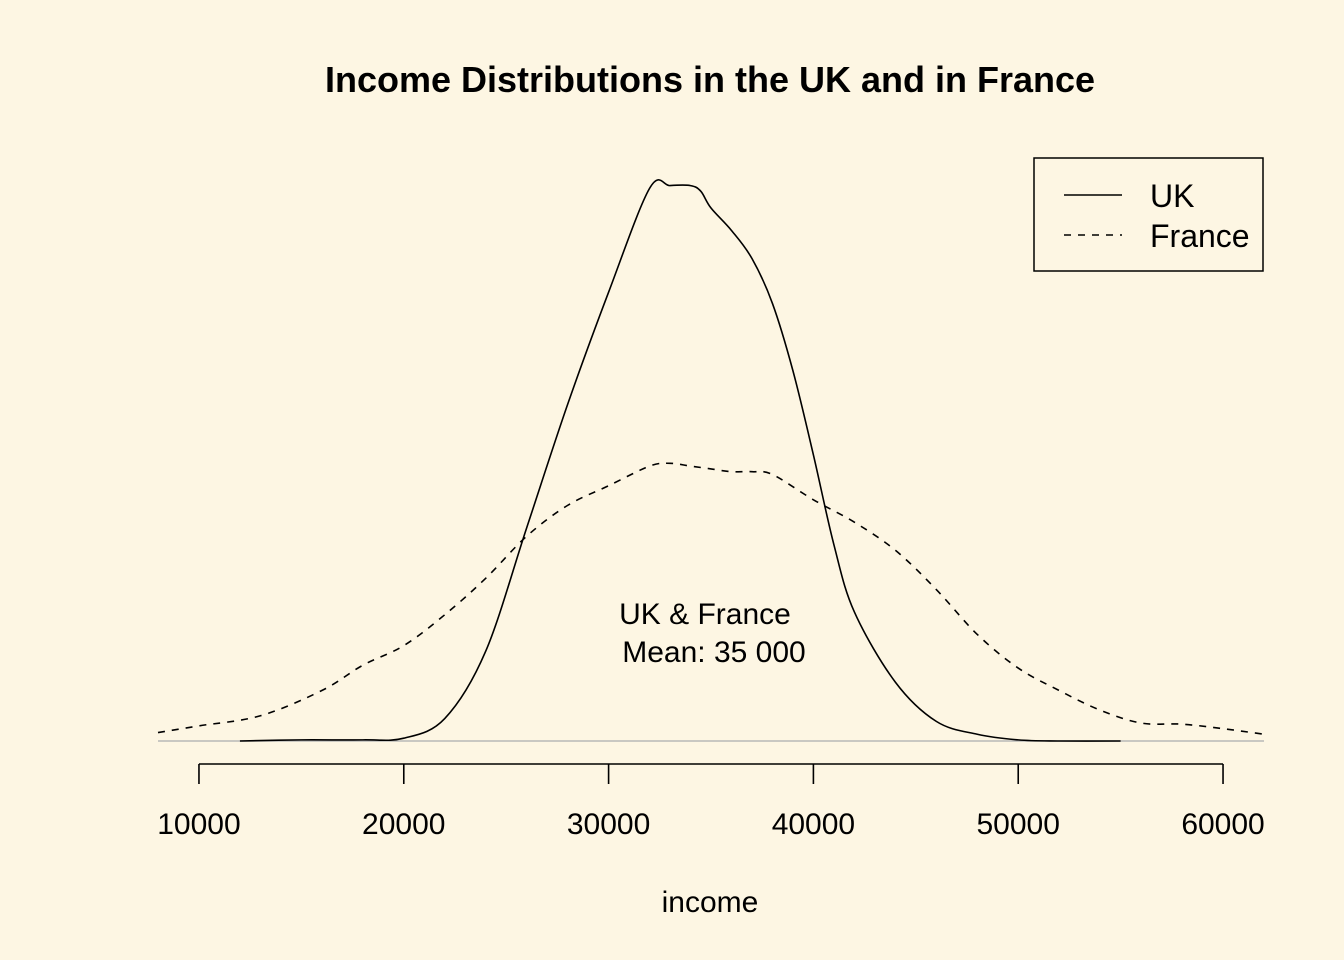 The width and height of the screenshot is (1344, 960). What do you see at coordinates (1222, 824) in the screenshot?
I see `x-tick-label: 60000` at bounding box center [1222, 824].